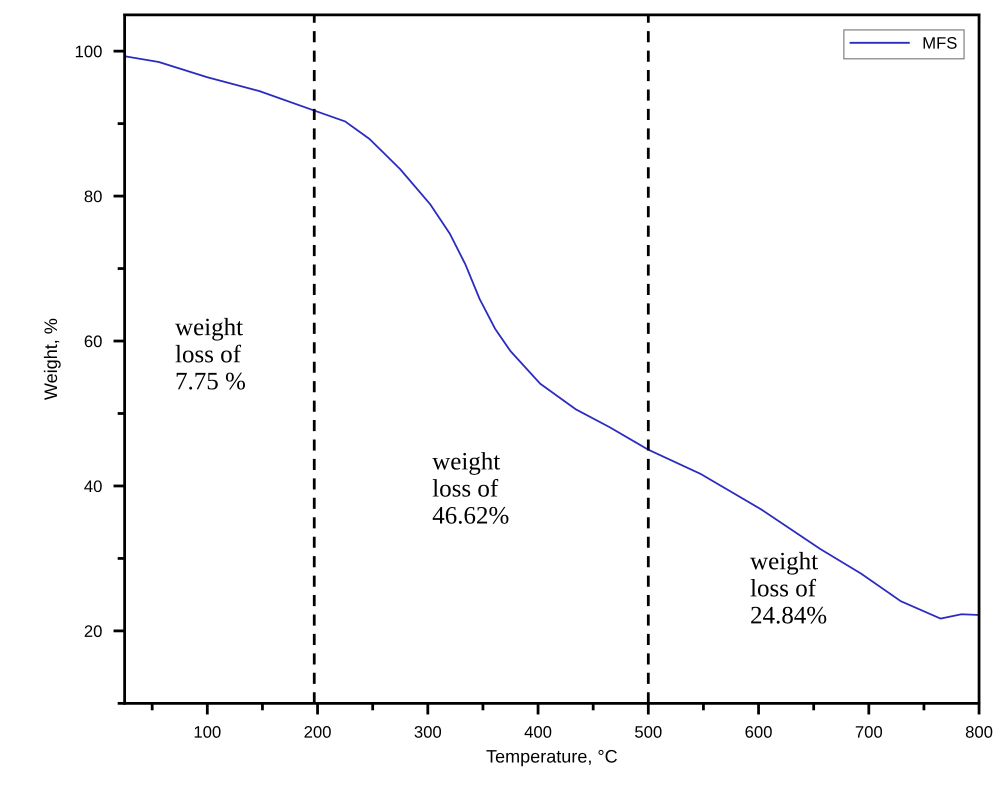 The width and height of the screenshot is (997, 785). Describe the element at coordinates (52, 359) in the screenshot. I see `y-axis-title: Weight, %` at that location.